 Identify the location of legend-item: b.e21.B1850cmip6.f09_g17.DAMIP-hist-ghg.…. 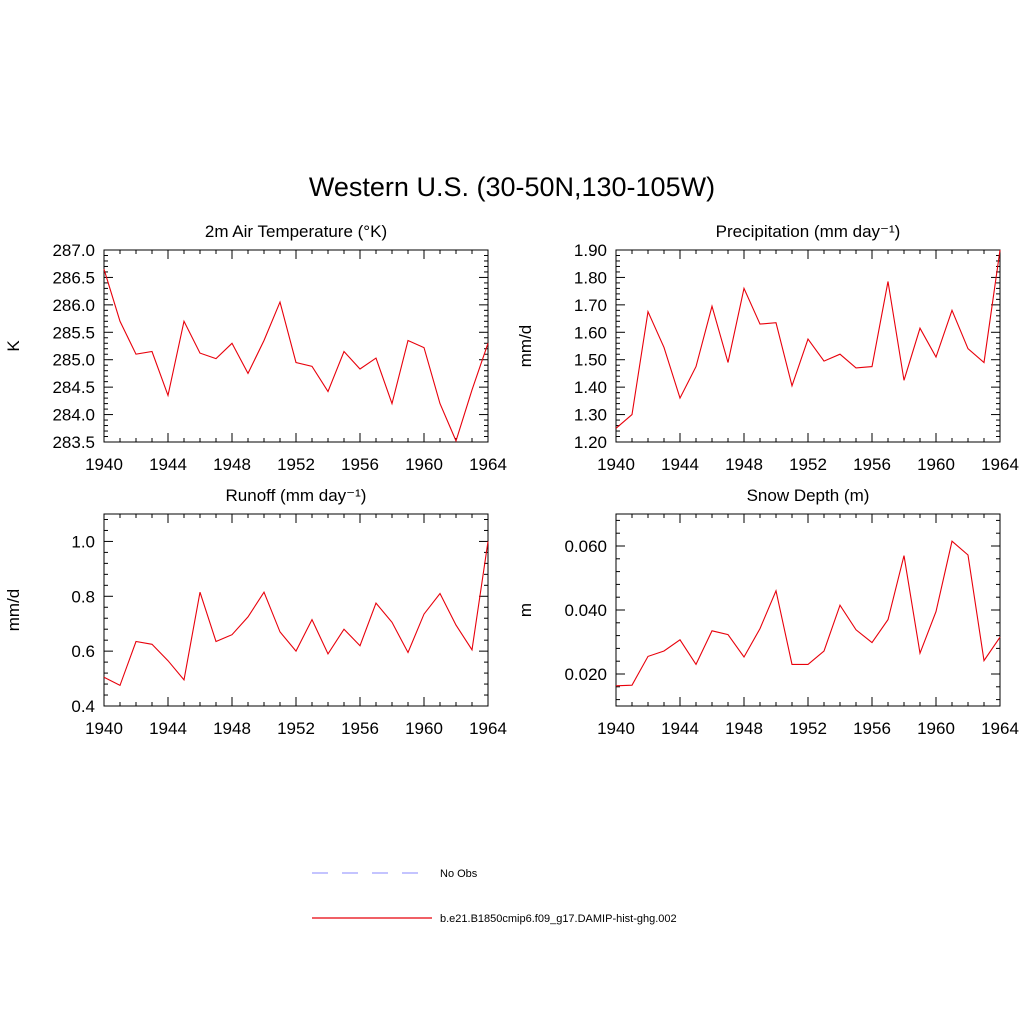
(494, 919).